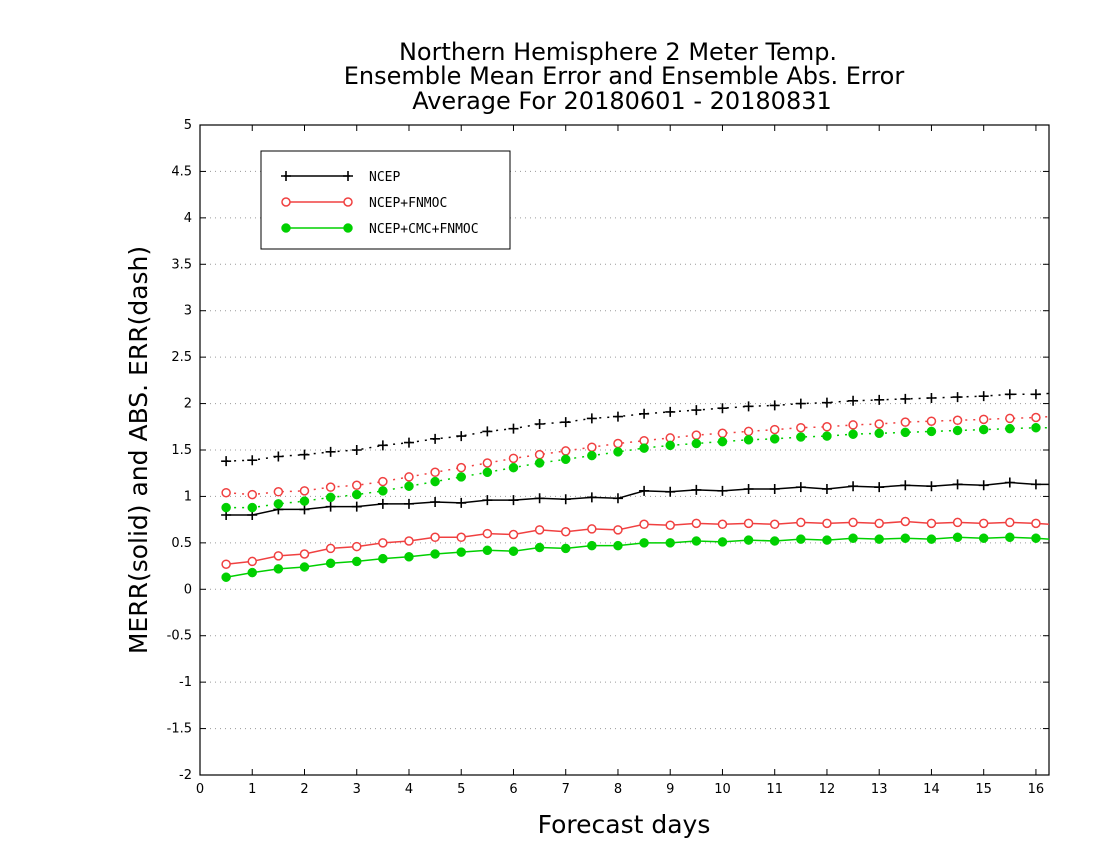 This screenshot has width=1100, height=850. I want to click on x-tick-label: 9, so click(670, 789).